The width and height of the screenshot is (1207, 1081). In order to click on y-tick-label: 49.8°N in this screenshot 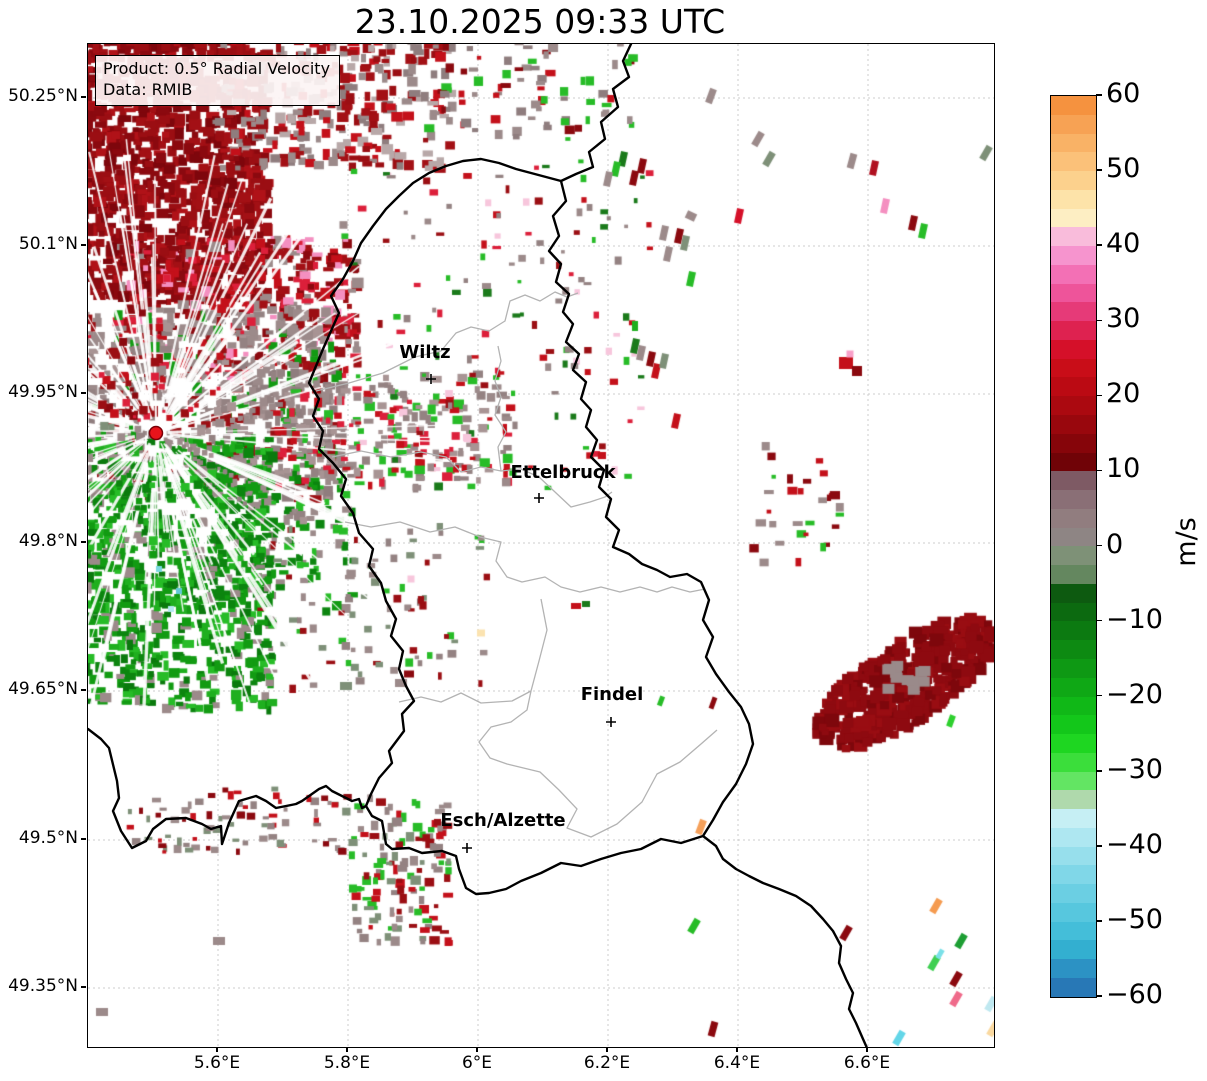, I will do `click(48, 541)`.